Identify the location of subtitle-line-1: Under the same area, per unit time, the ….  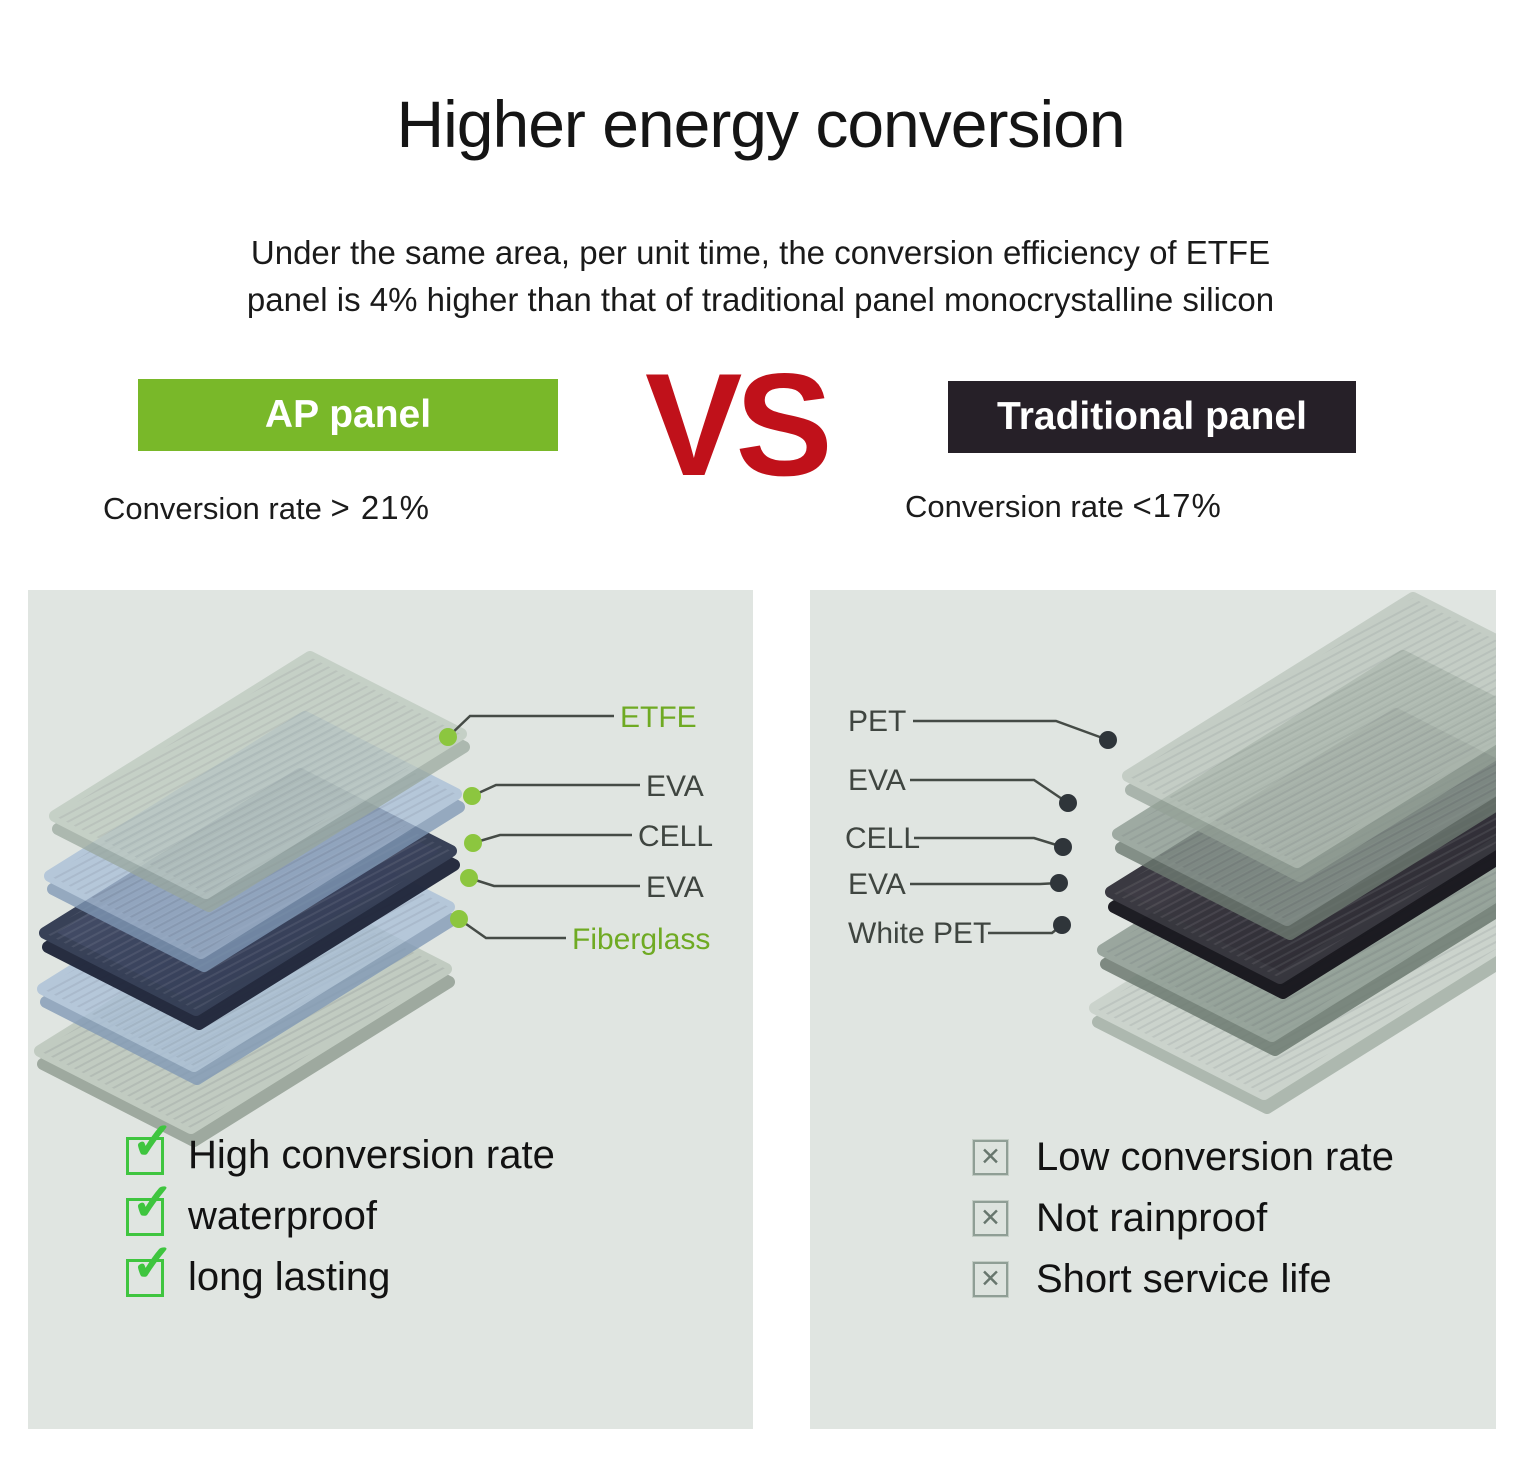
(760, 252).